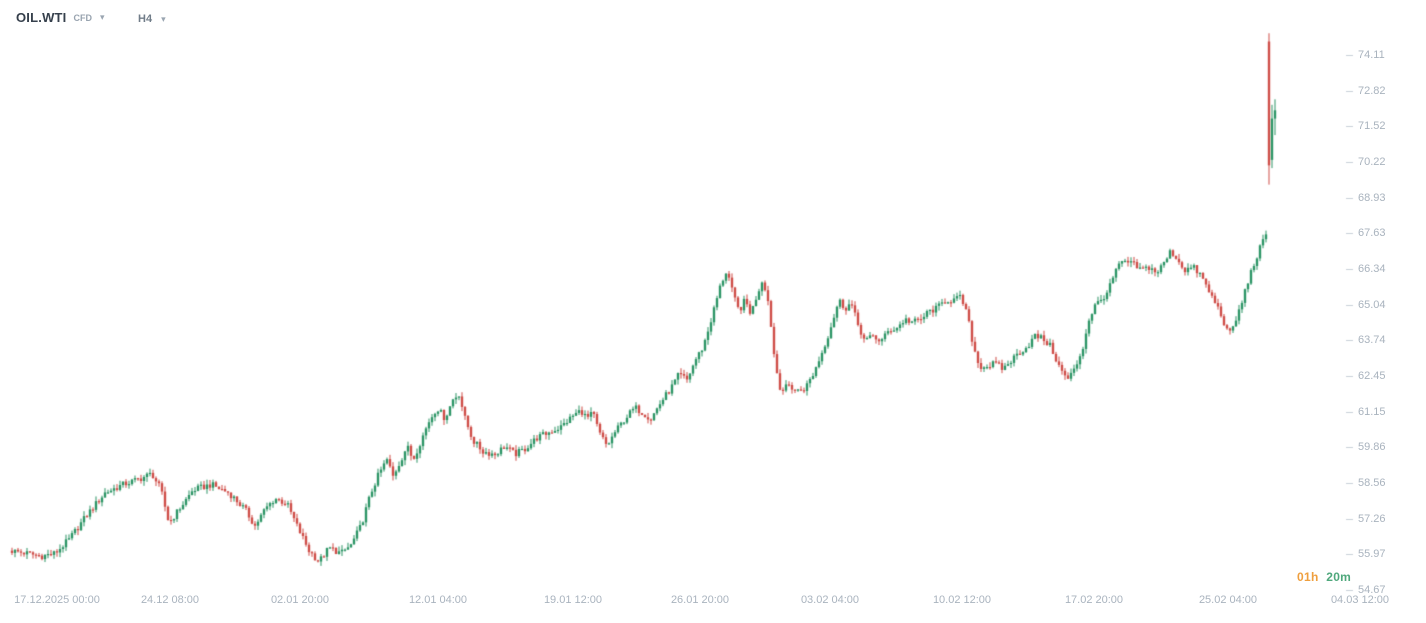 This screenshot has width=1426, height=623. Describe the element at coordinates (962, 600) in the screenshot. I see `time-axis-label: 10.02 12:00` at that location.